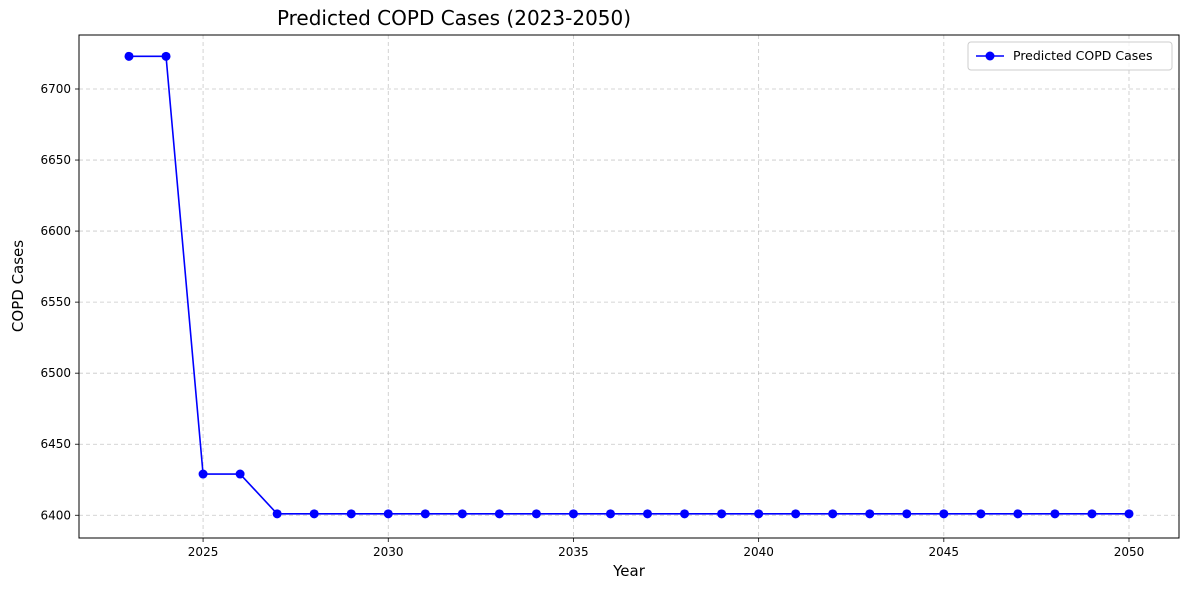  Describe the element at coordinates (55, 444) in the screenshot. I see `y-tick-label: 6450` at that location.